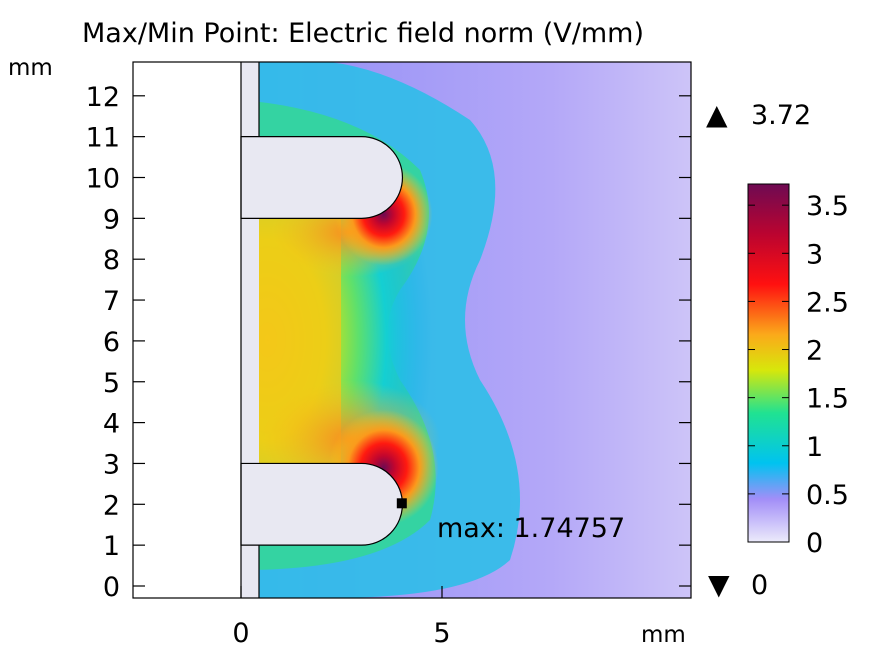  What do you see at coordinates (814, 254) in the screenshot?
I see `colorbar-tick-label: 3` at bounding box center [814, 254].